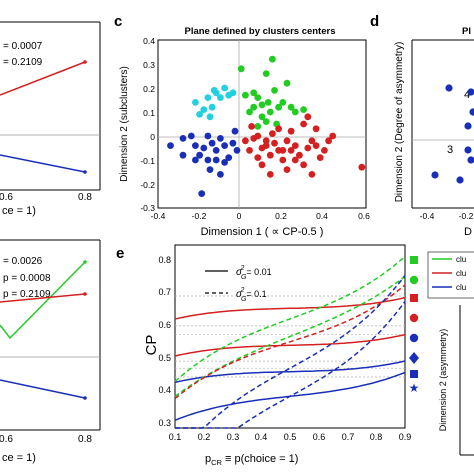 The image size is (474, 474). What do you see at coordinates (450, 150) in the screenshot?
I see `panel-d-annotation-3: 3` at bounding box center [450, 150].